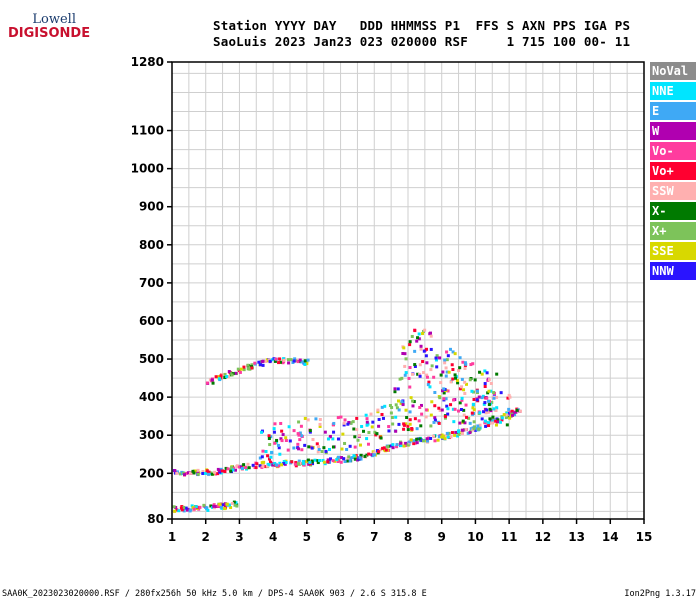  What do you see at coordinates (155, 519) in the screenshot?
I see `y-tick-label: 80` at bounding box center [155, 519].